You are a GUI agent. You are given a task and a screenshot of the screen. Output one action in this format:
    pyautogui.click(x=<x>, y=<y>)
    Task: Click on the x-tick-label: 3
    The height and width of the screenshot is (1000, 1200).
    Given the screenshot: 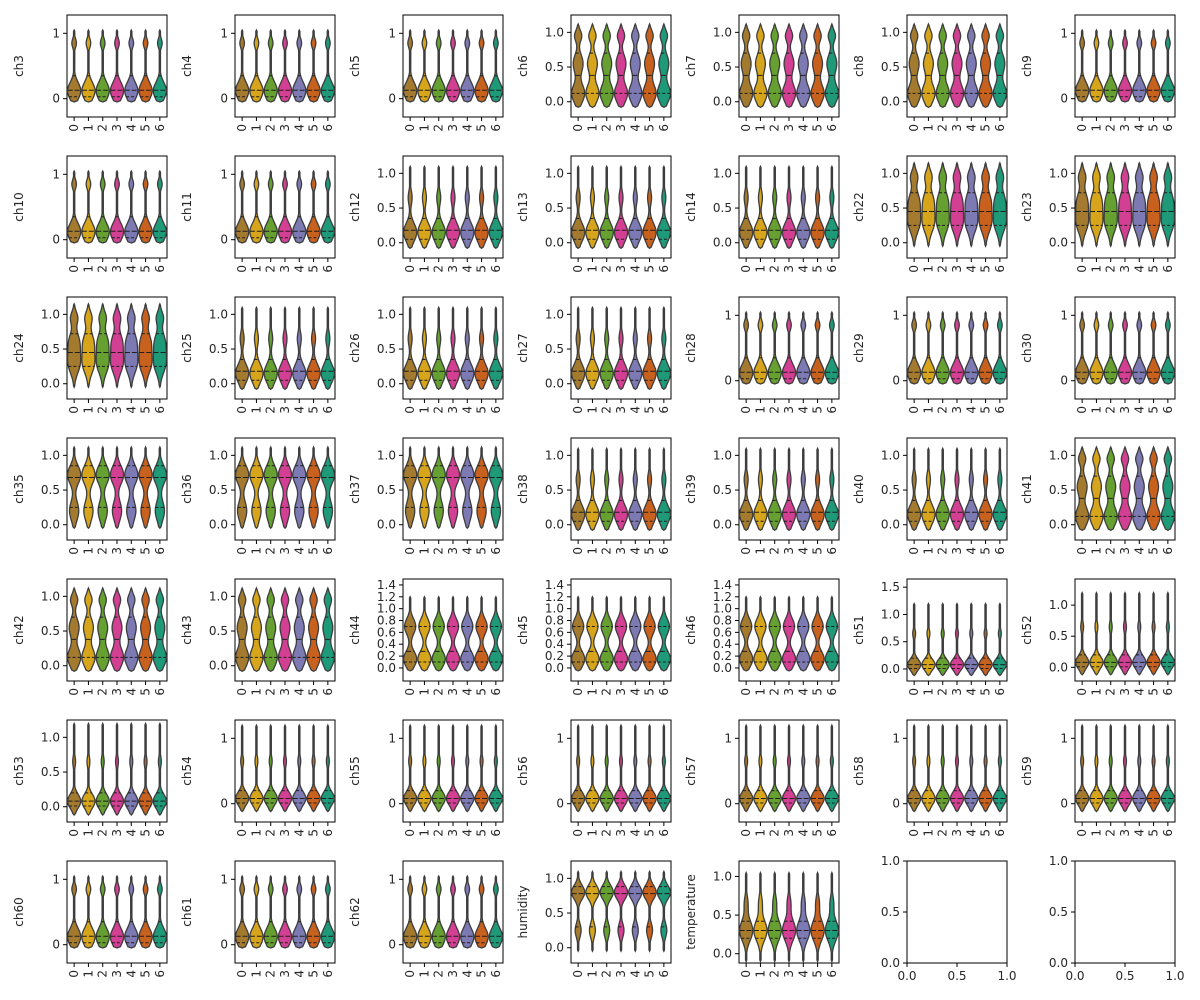 What is the action you would take?
    pyautogui.click(x=957, y=833)
    